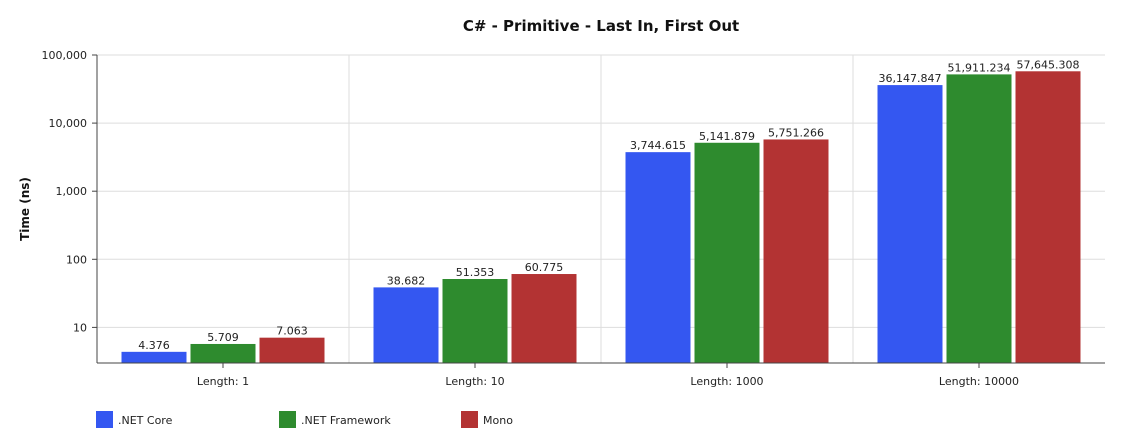  What do you see at coordinates (25, 209) in the screenshot?
I see `y-axis-label: Time (ns)` at bounding box center [25, 209].